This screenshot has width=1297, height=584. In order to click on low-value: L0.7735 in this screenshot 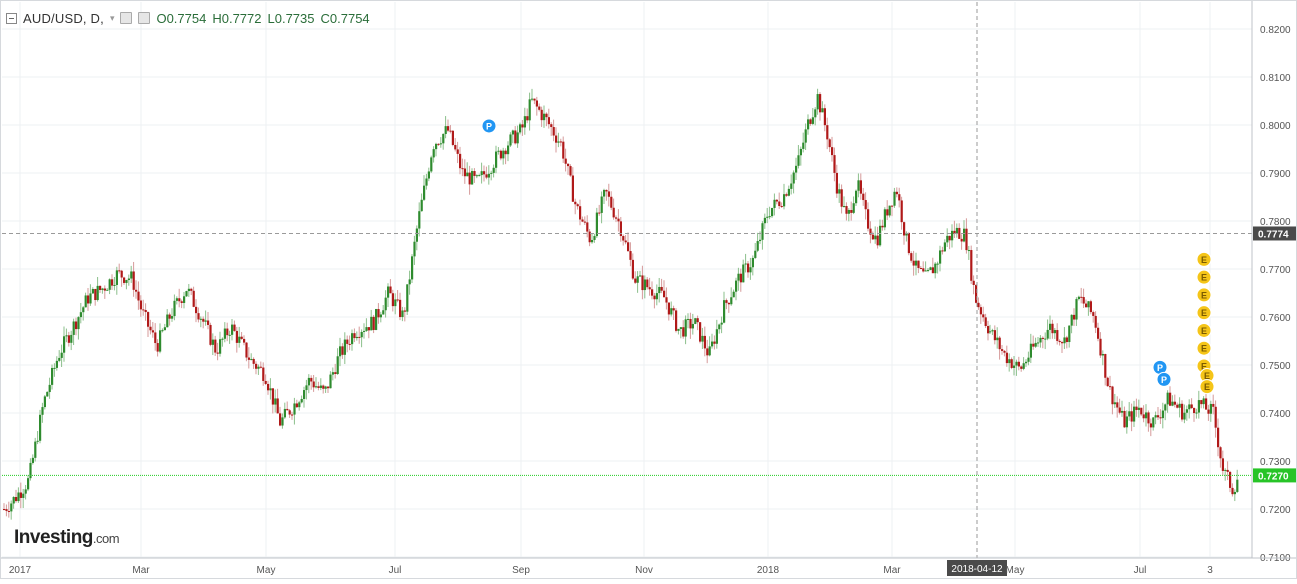, I will do `click(291, 18)`.